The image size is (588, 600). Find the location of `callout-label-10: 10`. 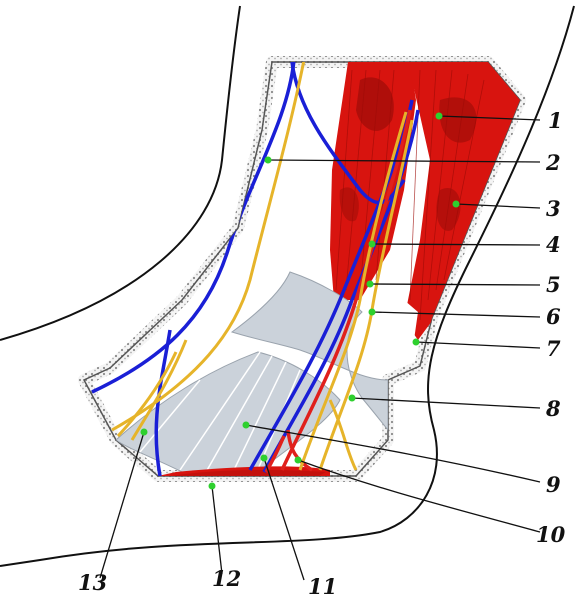

callout-label-10: 10 is located at coordinates (551, 534).